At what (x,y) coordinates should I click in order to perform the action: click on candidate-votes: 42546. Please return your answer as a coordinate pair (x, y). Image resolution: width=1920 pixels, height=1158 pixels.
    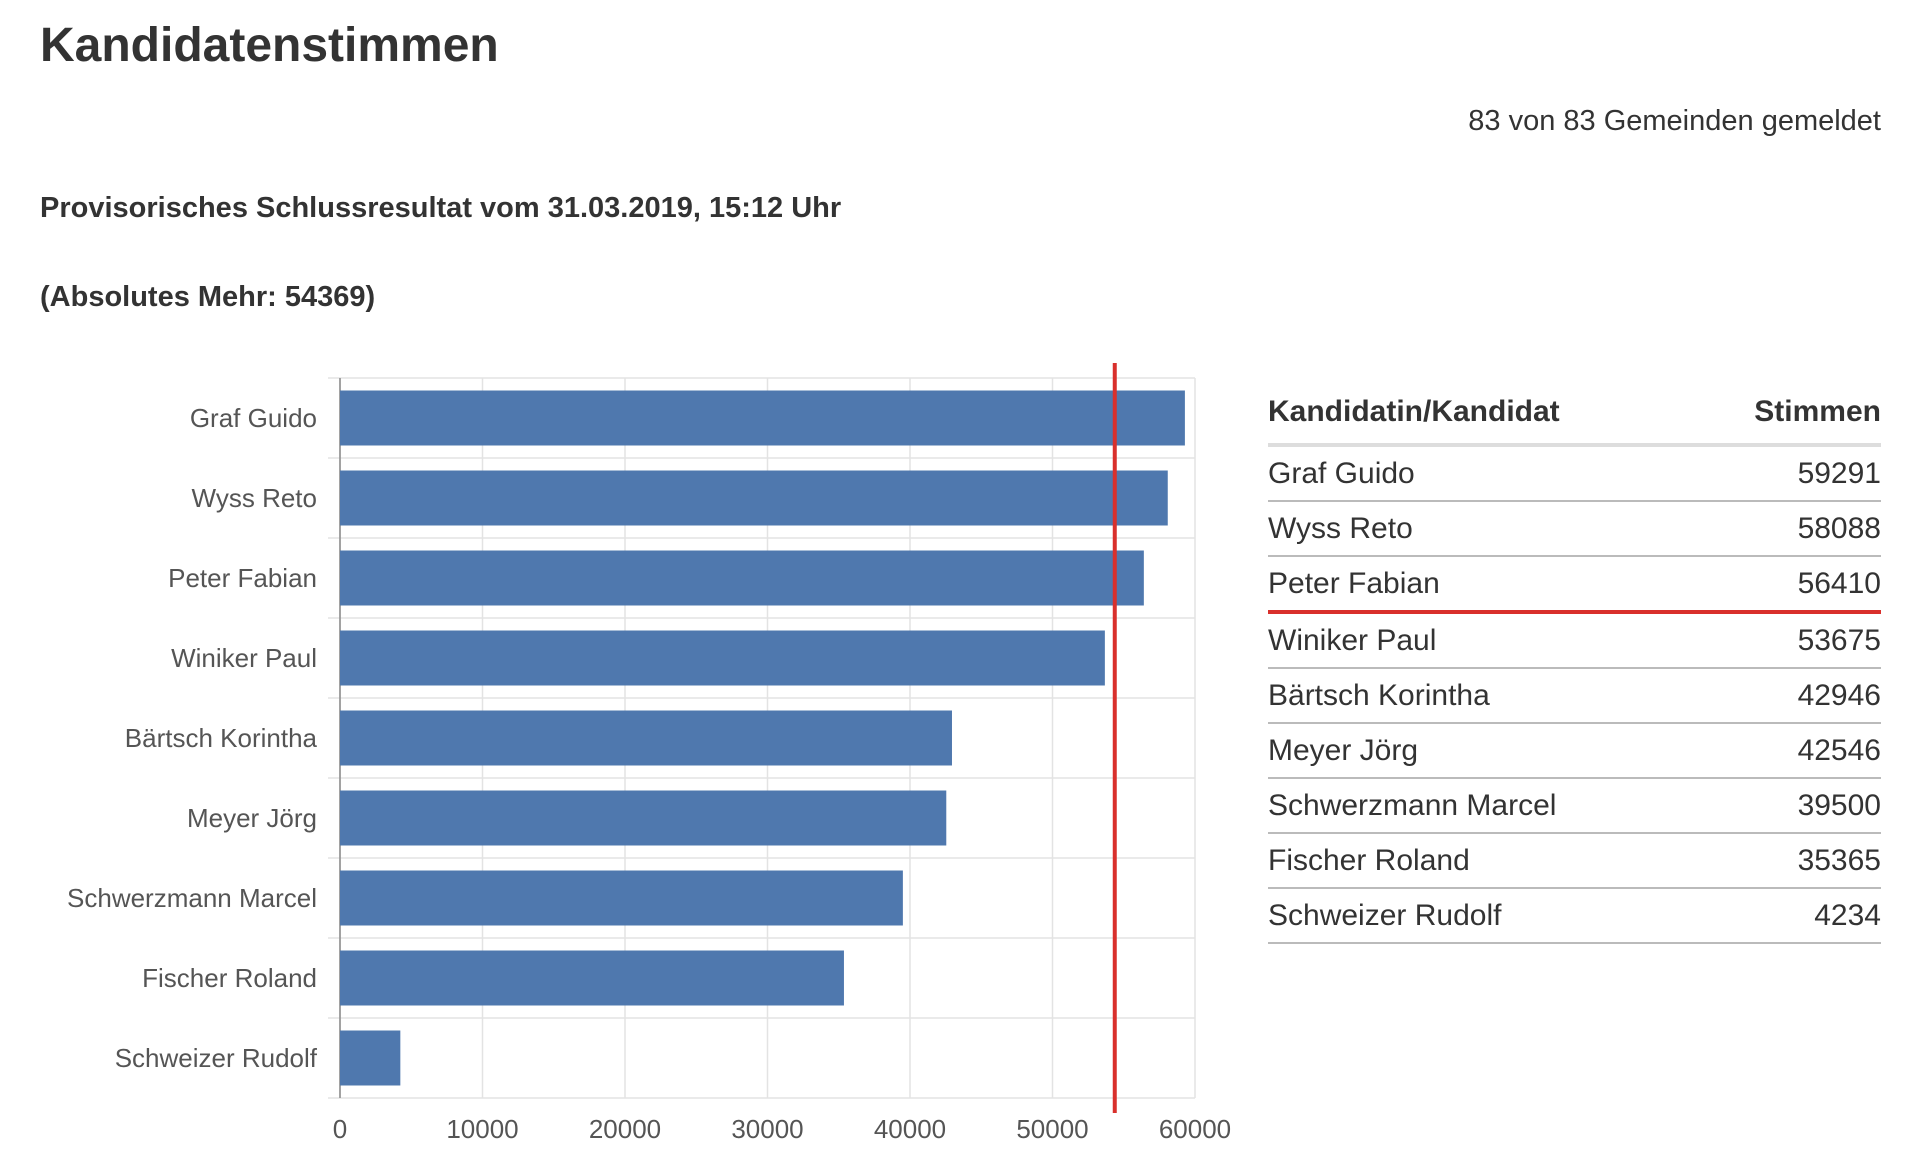
    Looking at the image, I should click on (1788, 751).